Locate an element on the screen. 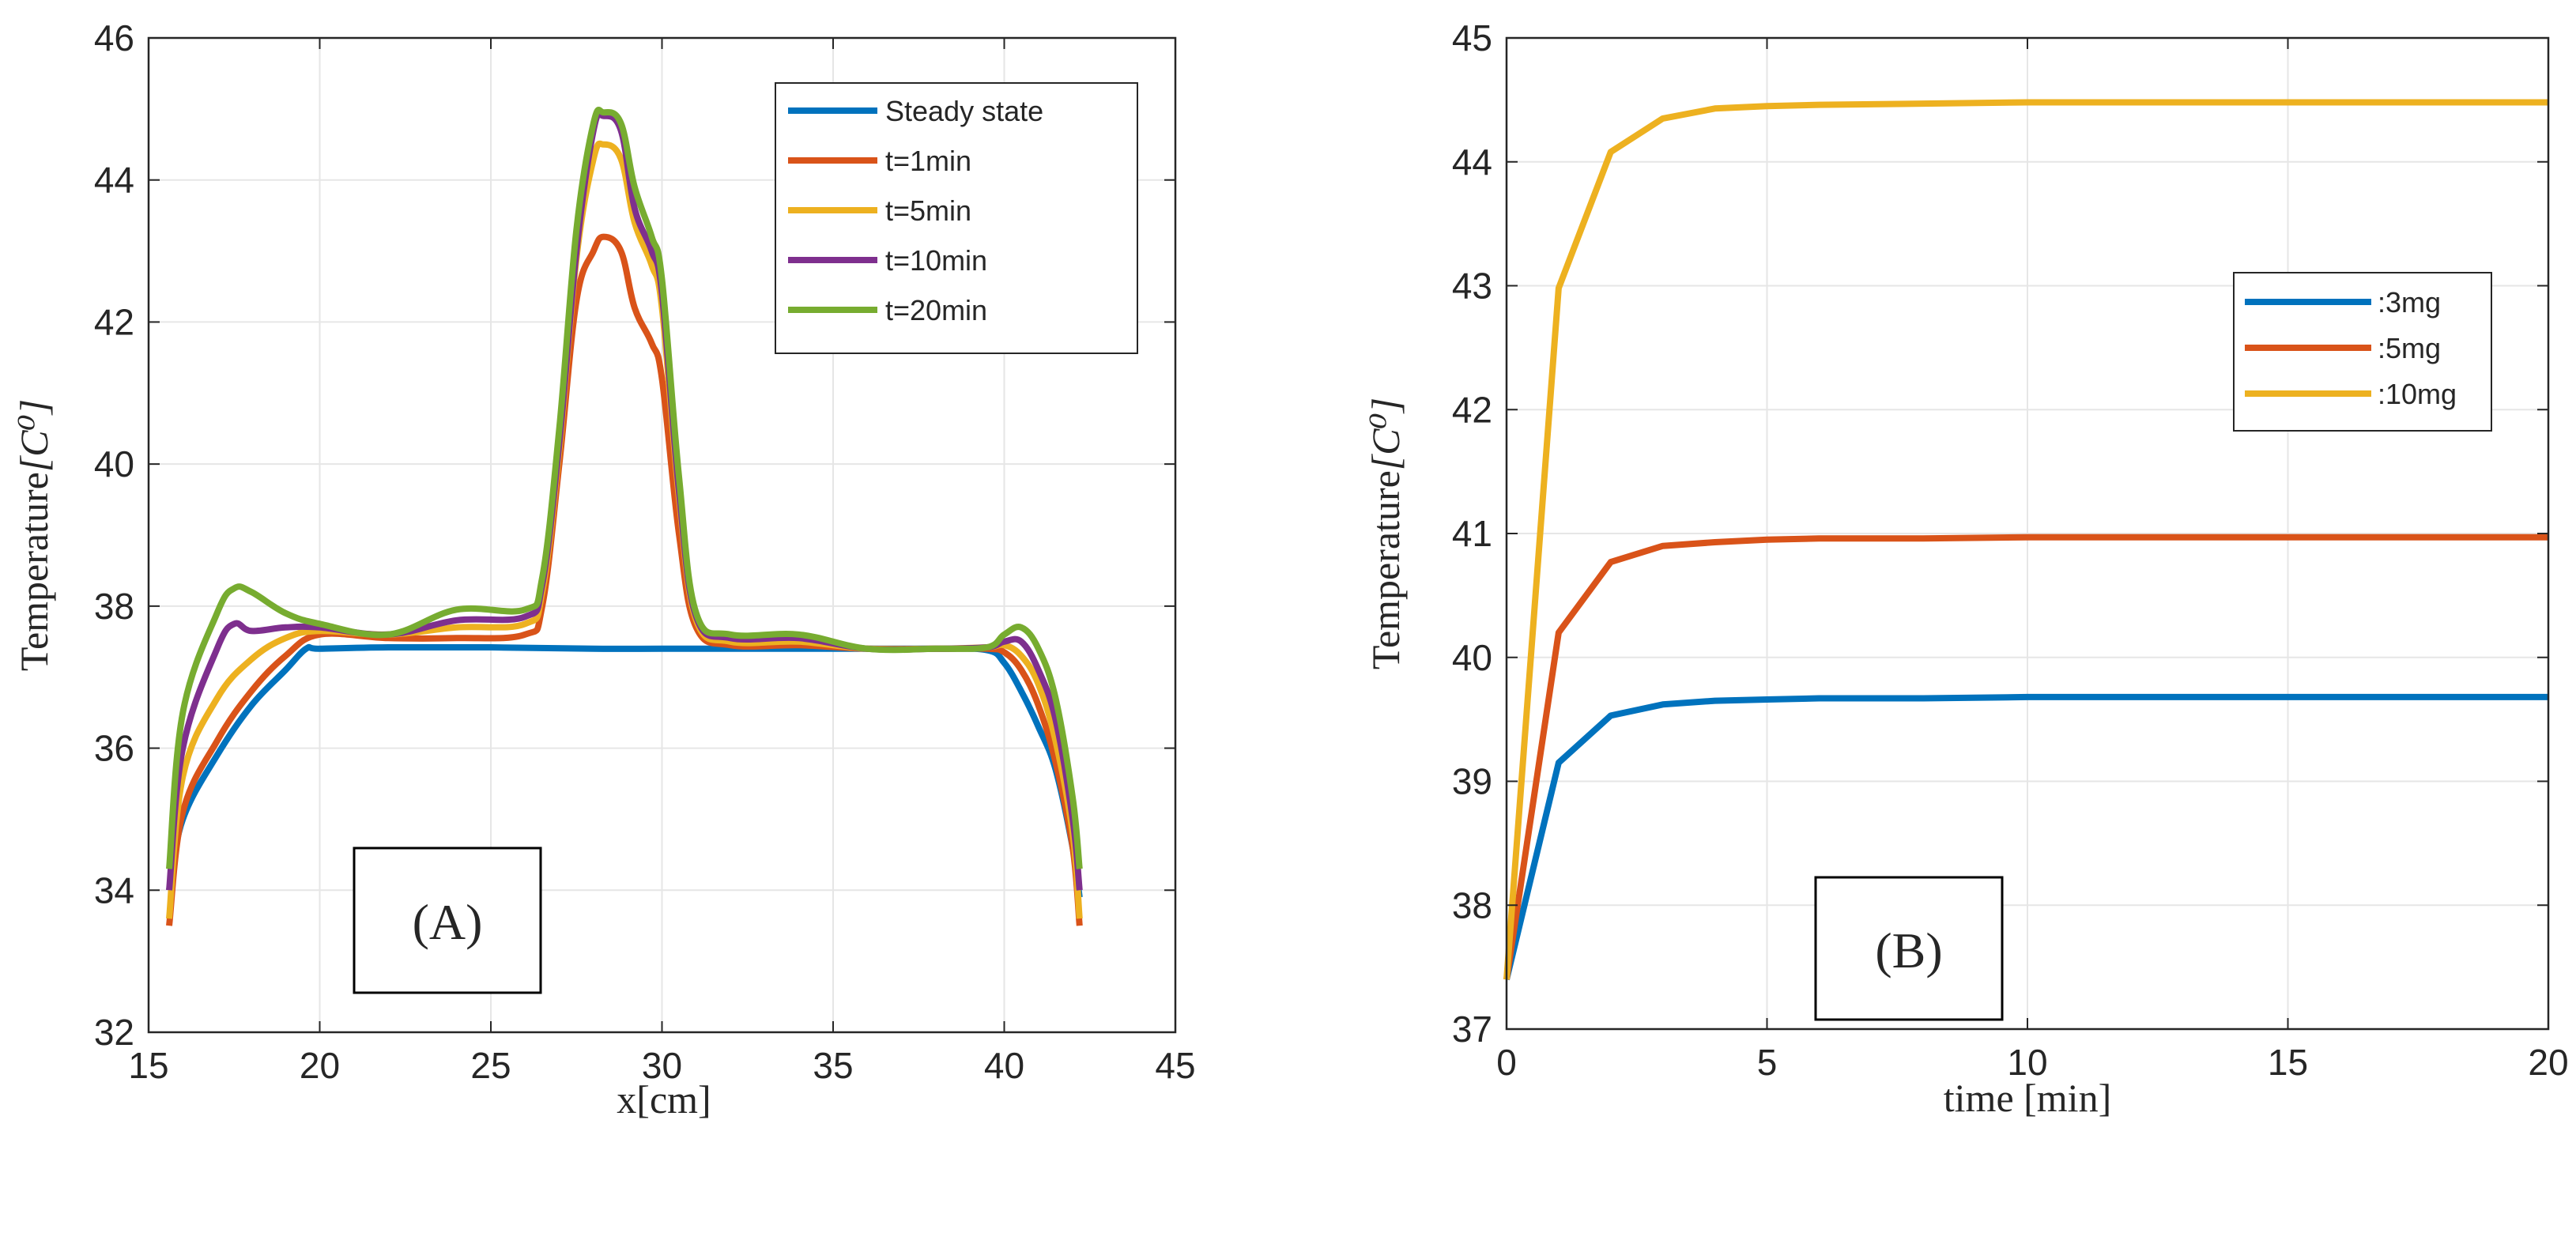  x-axis-label-b: time [min] is located at coordinates (2028, 1098).